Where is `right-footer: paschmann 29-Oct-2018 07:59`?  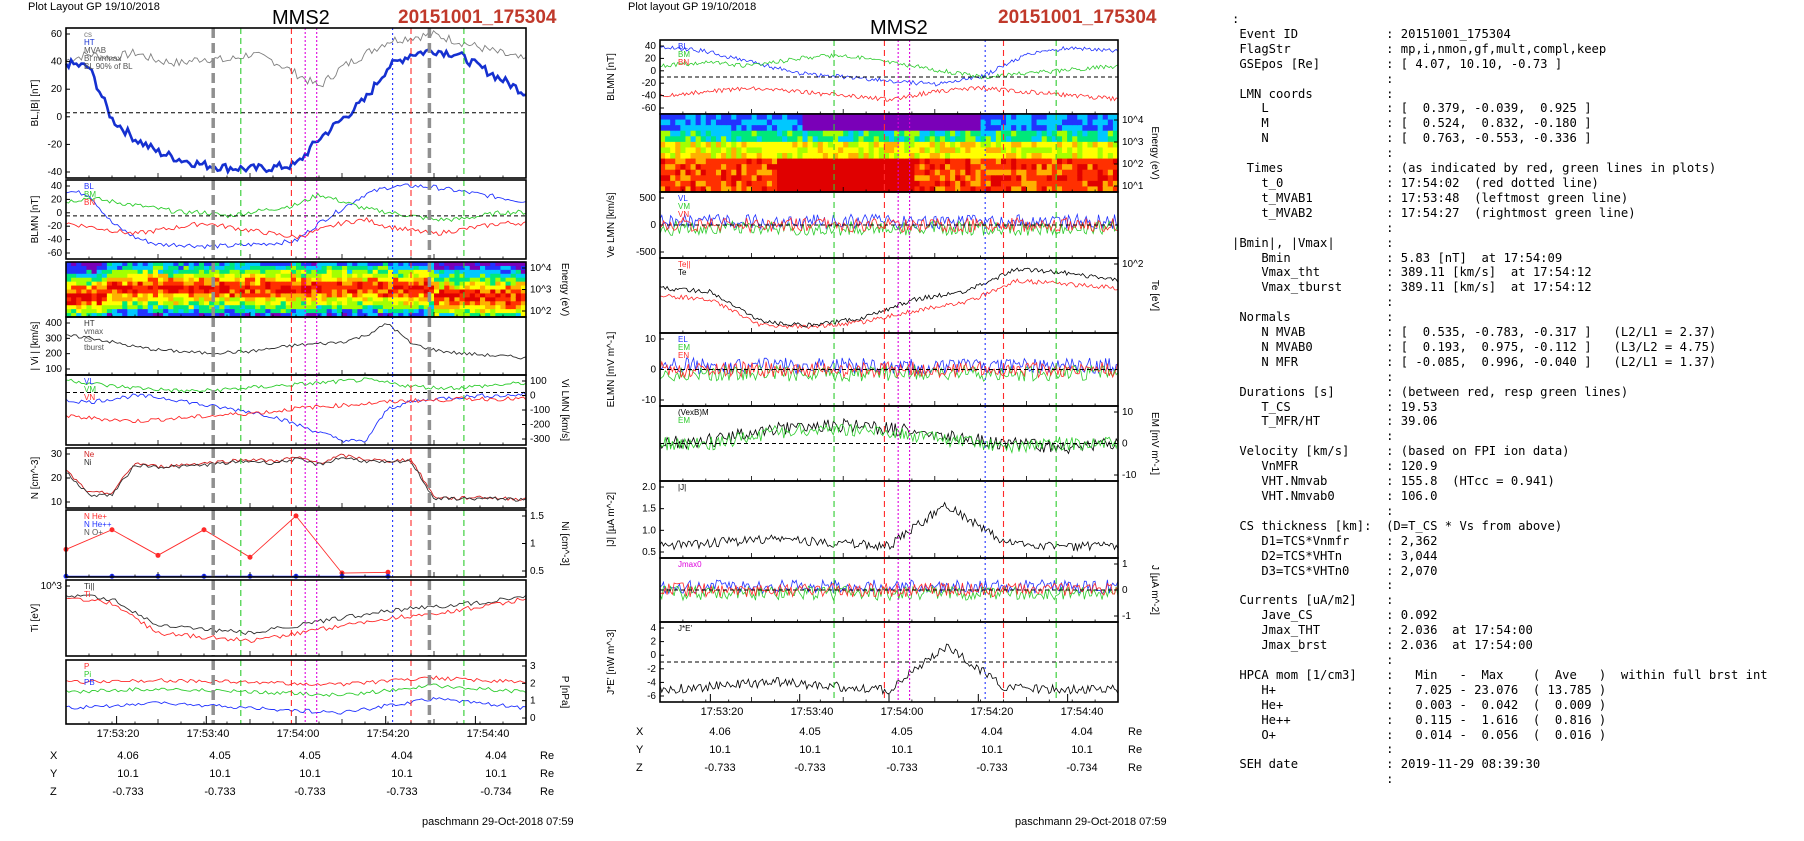
right-footer: paschmann 29-Oct-2018 07:59 is located at coordinates (1091, 822).